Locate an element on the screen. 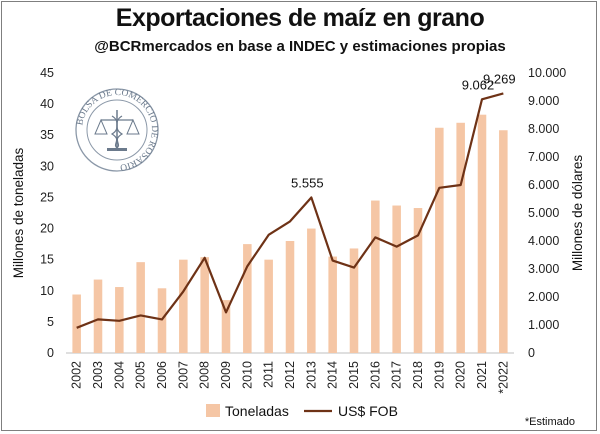 The width and height of the screenshot is (600, 434). y-left-axis-title: Millones de toneladas is located at coordinates (18, 212).